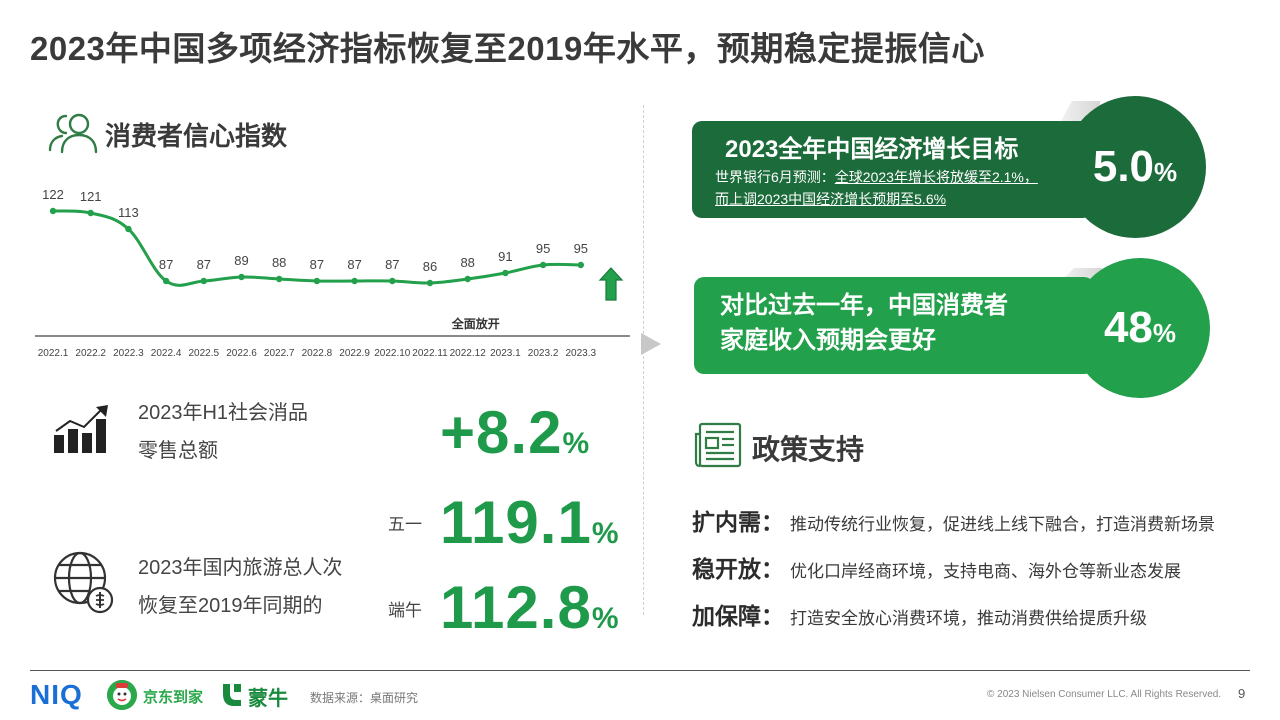 The height and width of the screenshot is (720, 1280). What do you see at coordinates (828, 340) in the screenshot?
I see `income-text-line2: 家庭收入预期会更好` at bounding box center [828, 340].